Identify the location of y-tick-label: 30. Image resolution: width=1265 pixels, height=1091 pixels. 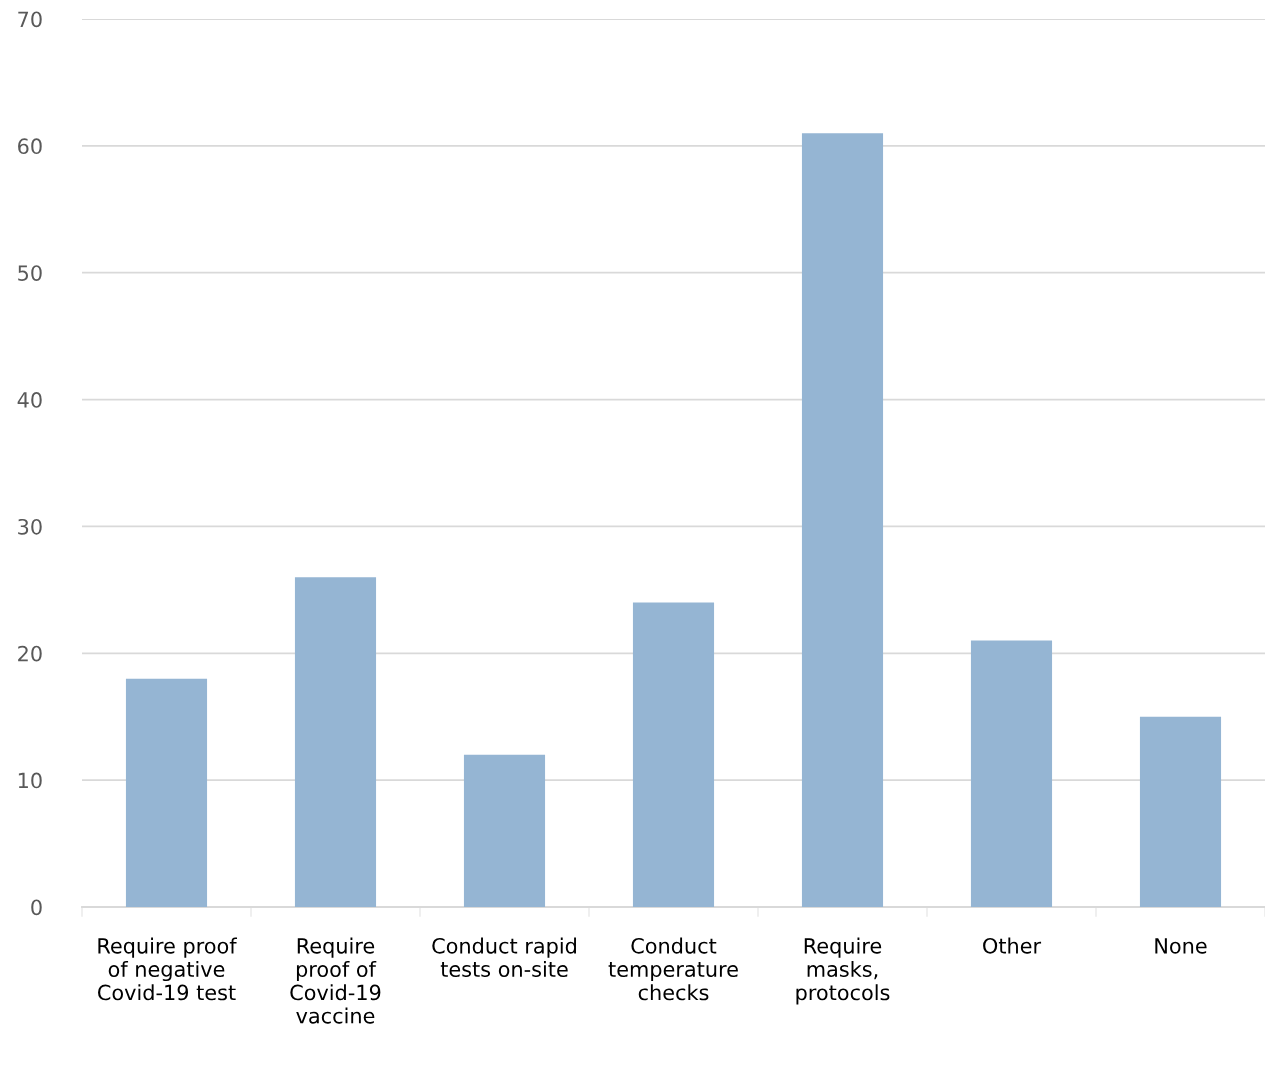
(30, 526).